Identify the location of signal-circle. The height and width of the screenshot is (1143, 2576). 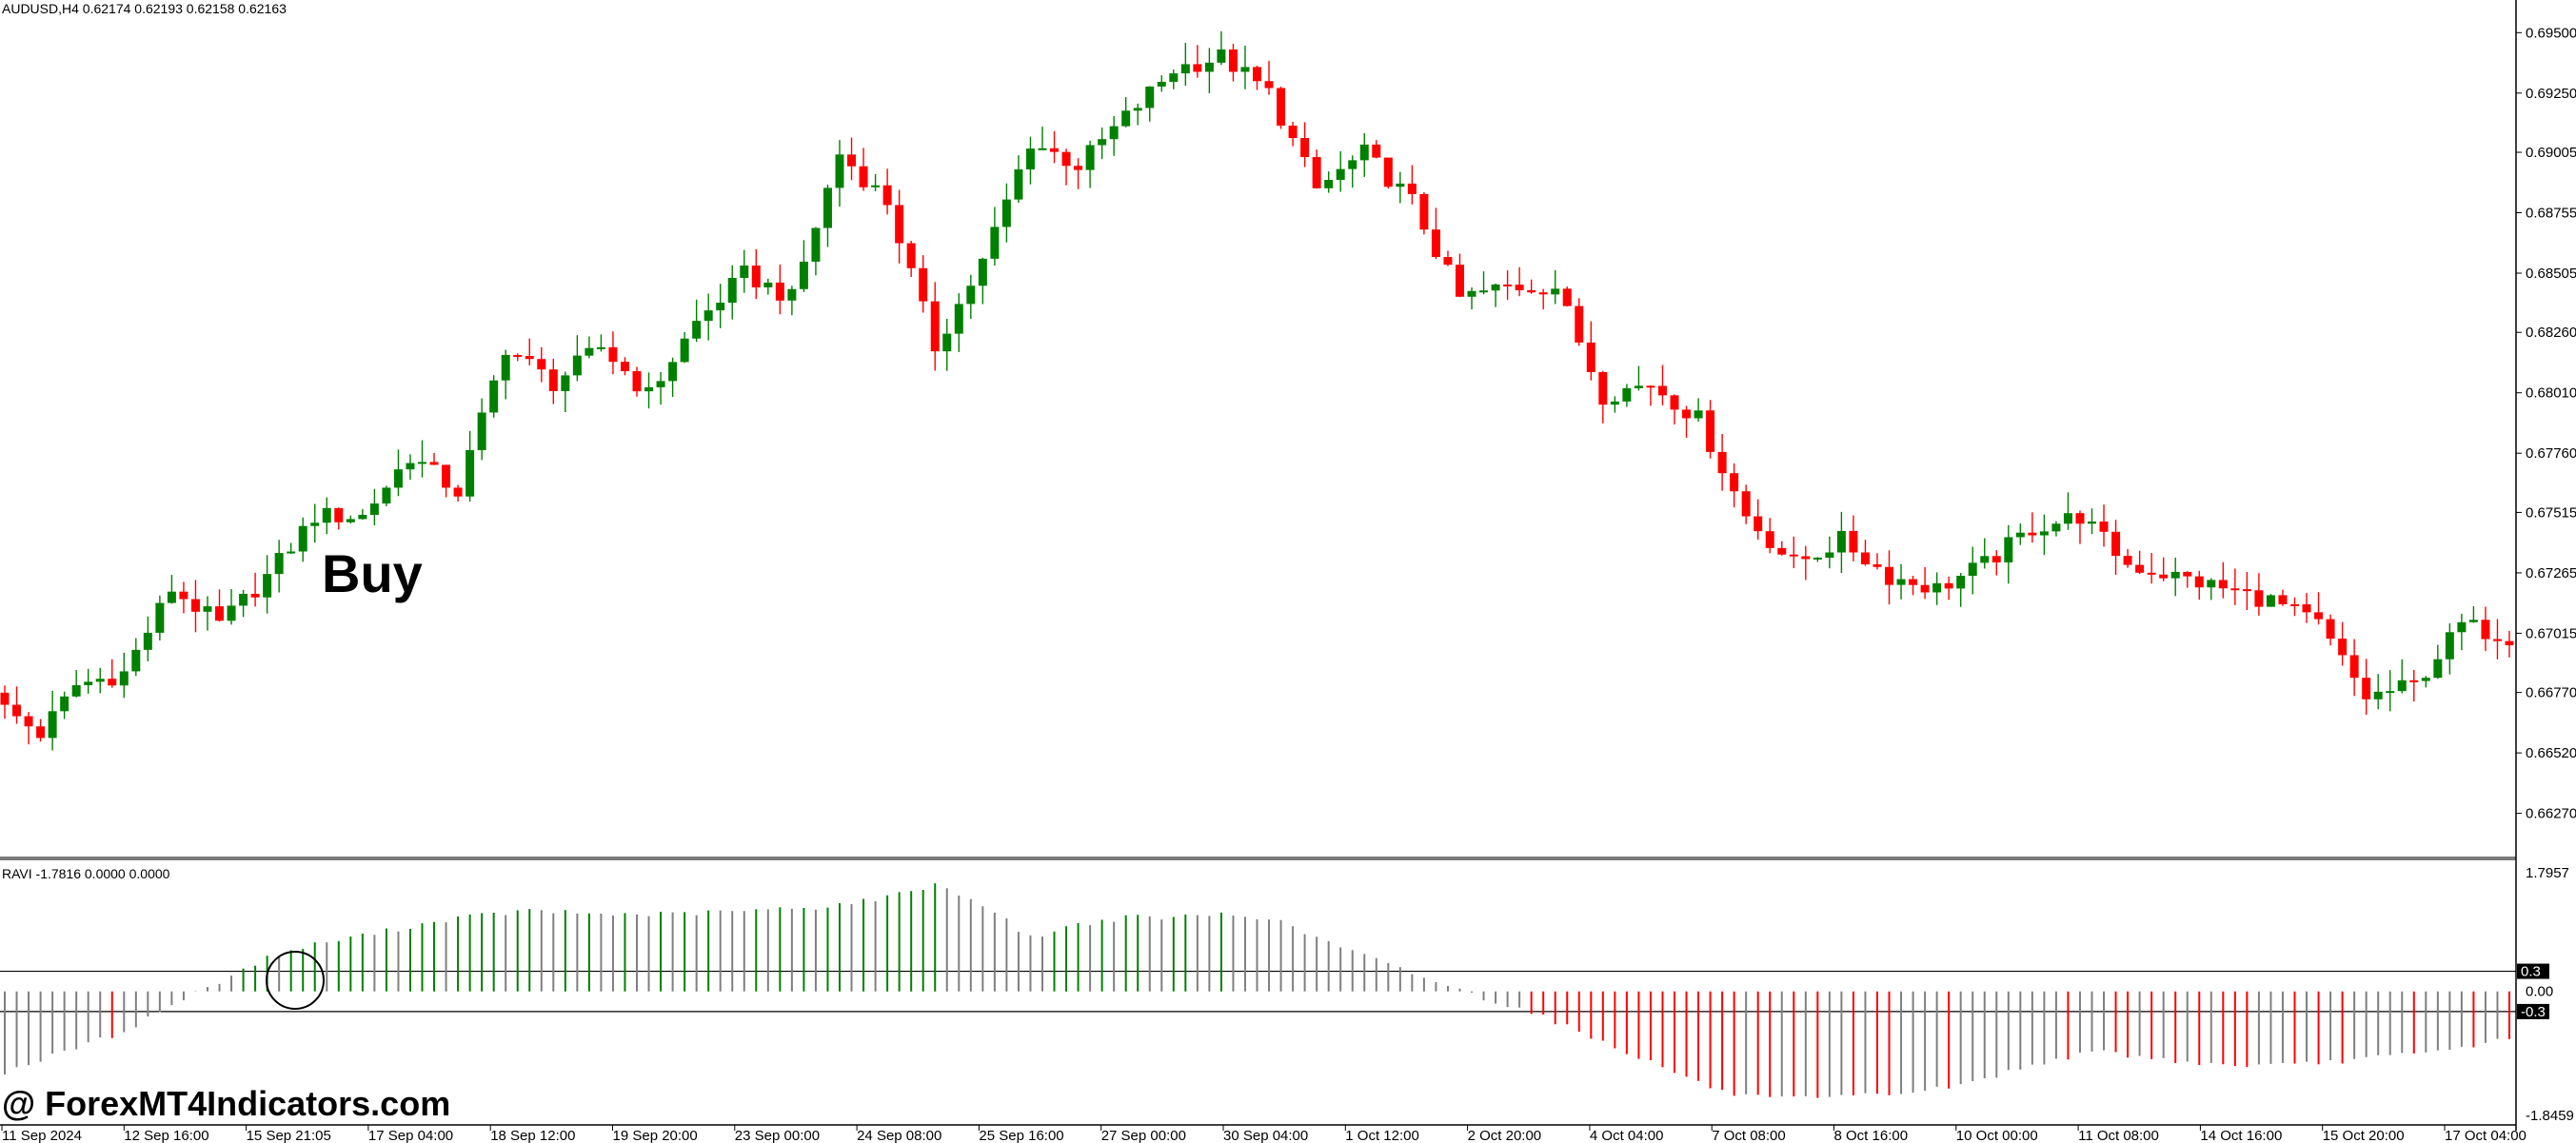
(296, 980).